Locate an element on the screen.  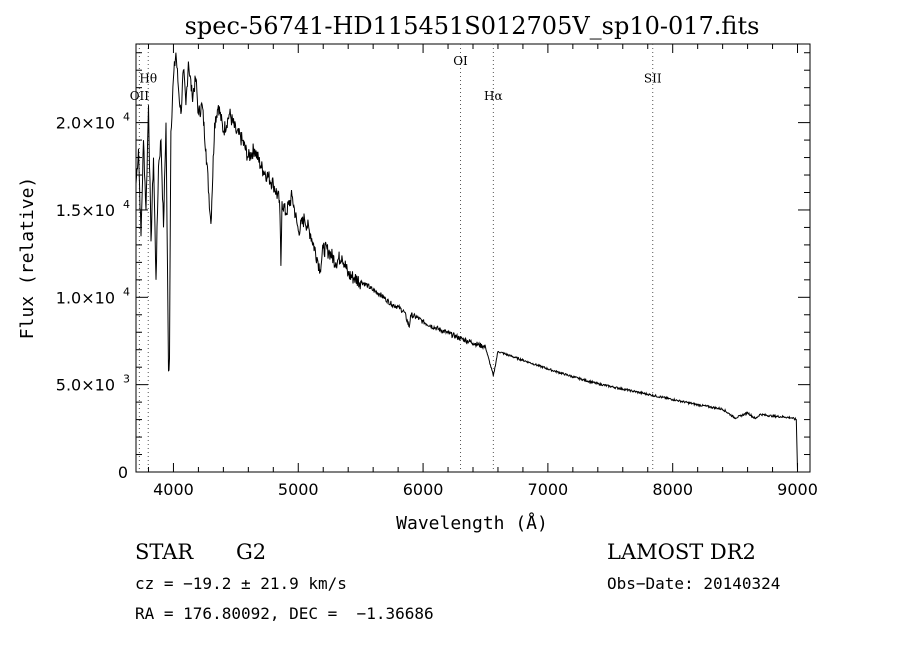
coordinates-text: RA = 176.80092, DEC = −1.36686 is located at coordinates (284, 613).